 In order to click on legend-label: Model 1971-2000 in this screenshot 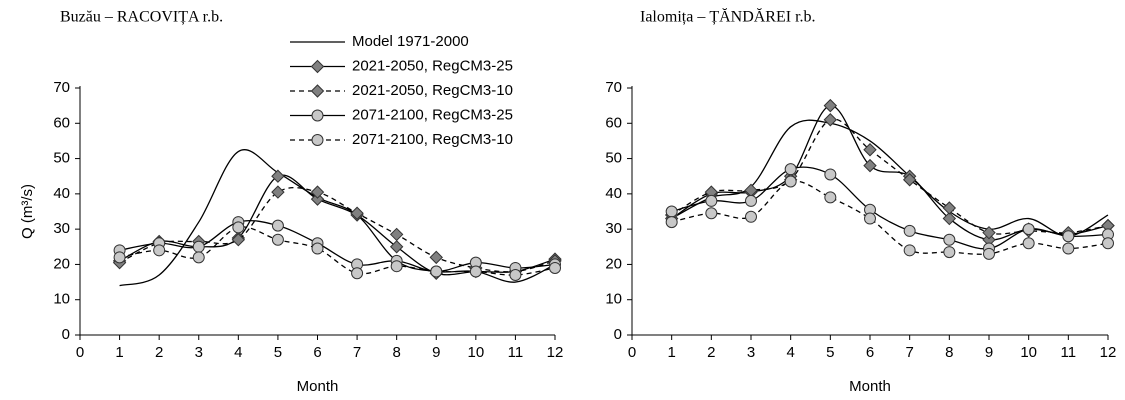, I will do `click(410, 41)`.